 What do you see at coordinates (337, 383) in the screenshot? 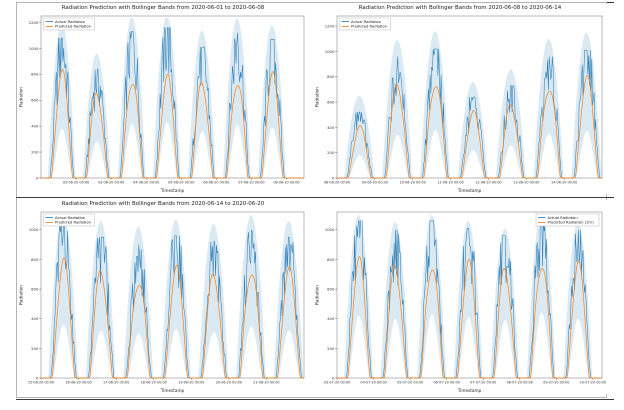
I see `svg-text: 03-07-20 00:00` at bounding box center [337, 383].